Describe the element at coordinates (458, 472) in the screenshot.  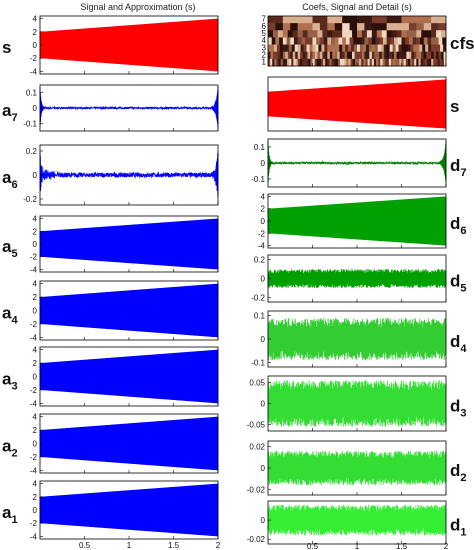
I see `panel-label: d2` at that location.